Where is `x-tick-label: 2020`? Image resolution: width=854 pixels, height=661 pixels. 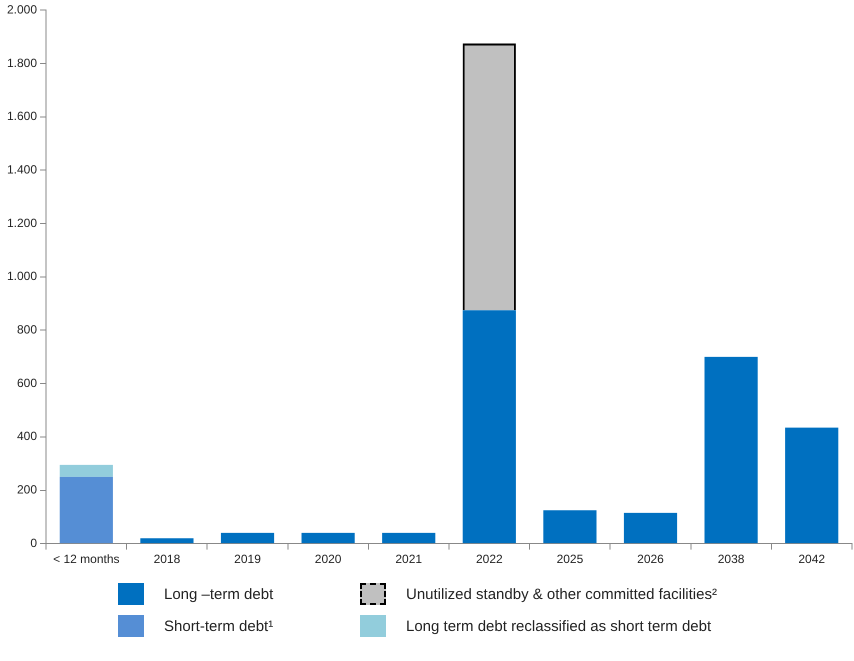 x-tick-label: 2020 is located at coordinates (328, 559).